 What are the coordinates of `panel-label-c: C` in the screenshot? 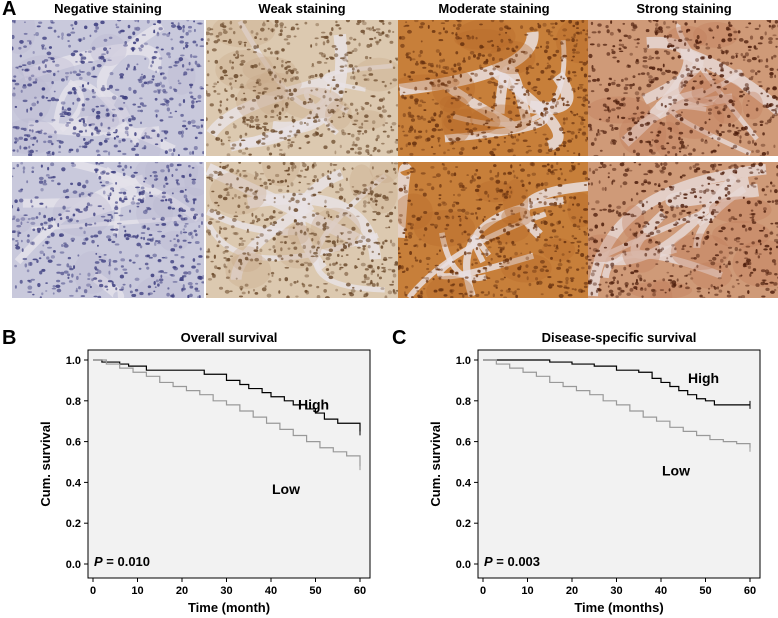 It's located at (399, 338).